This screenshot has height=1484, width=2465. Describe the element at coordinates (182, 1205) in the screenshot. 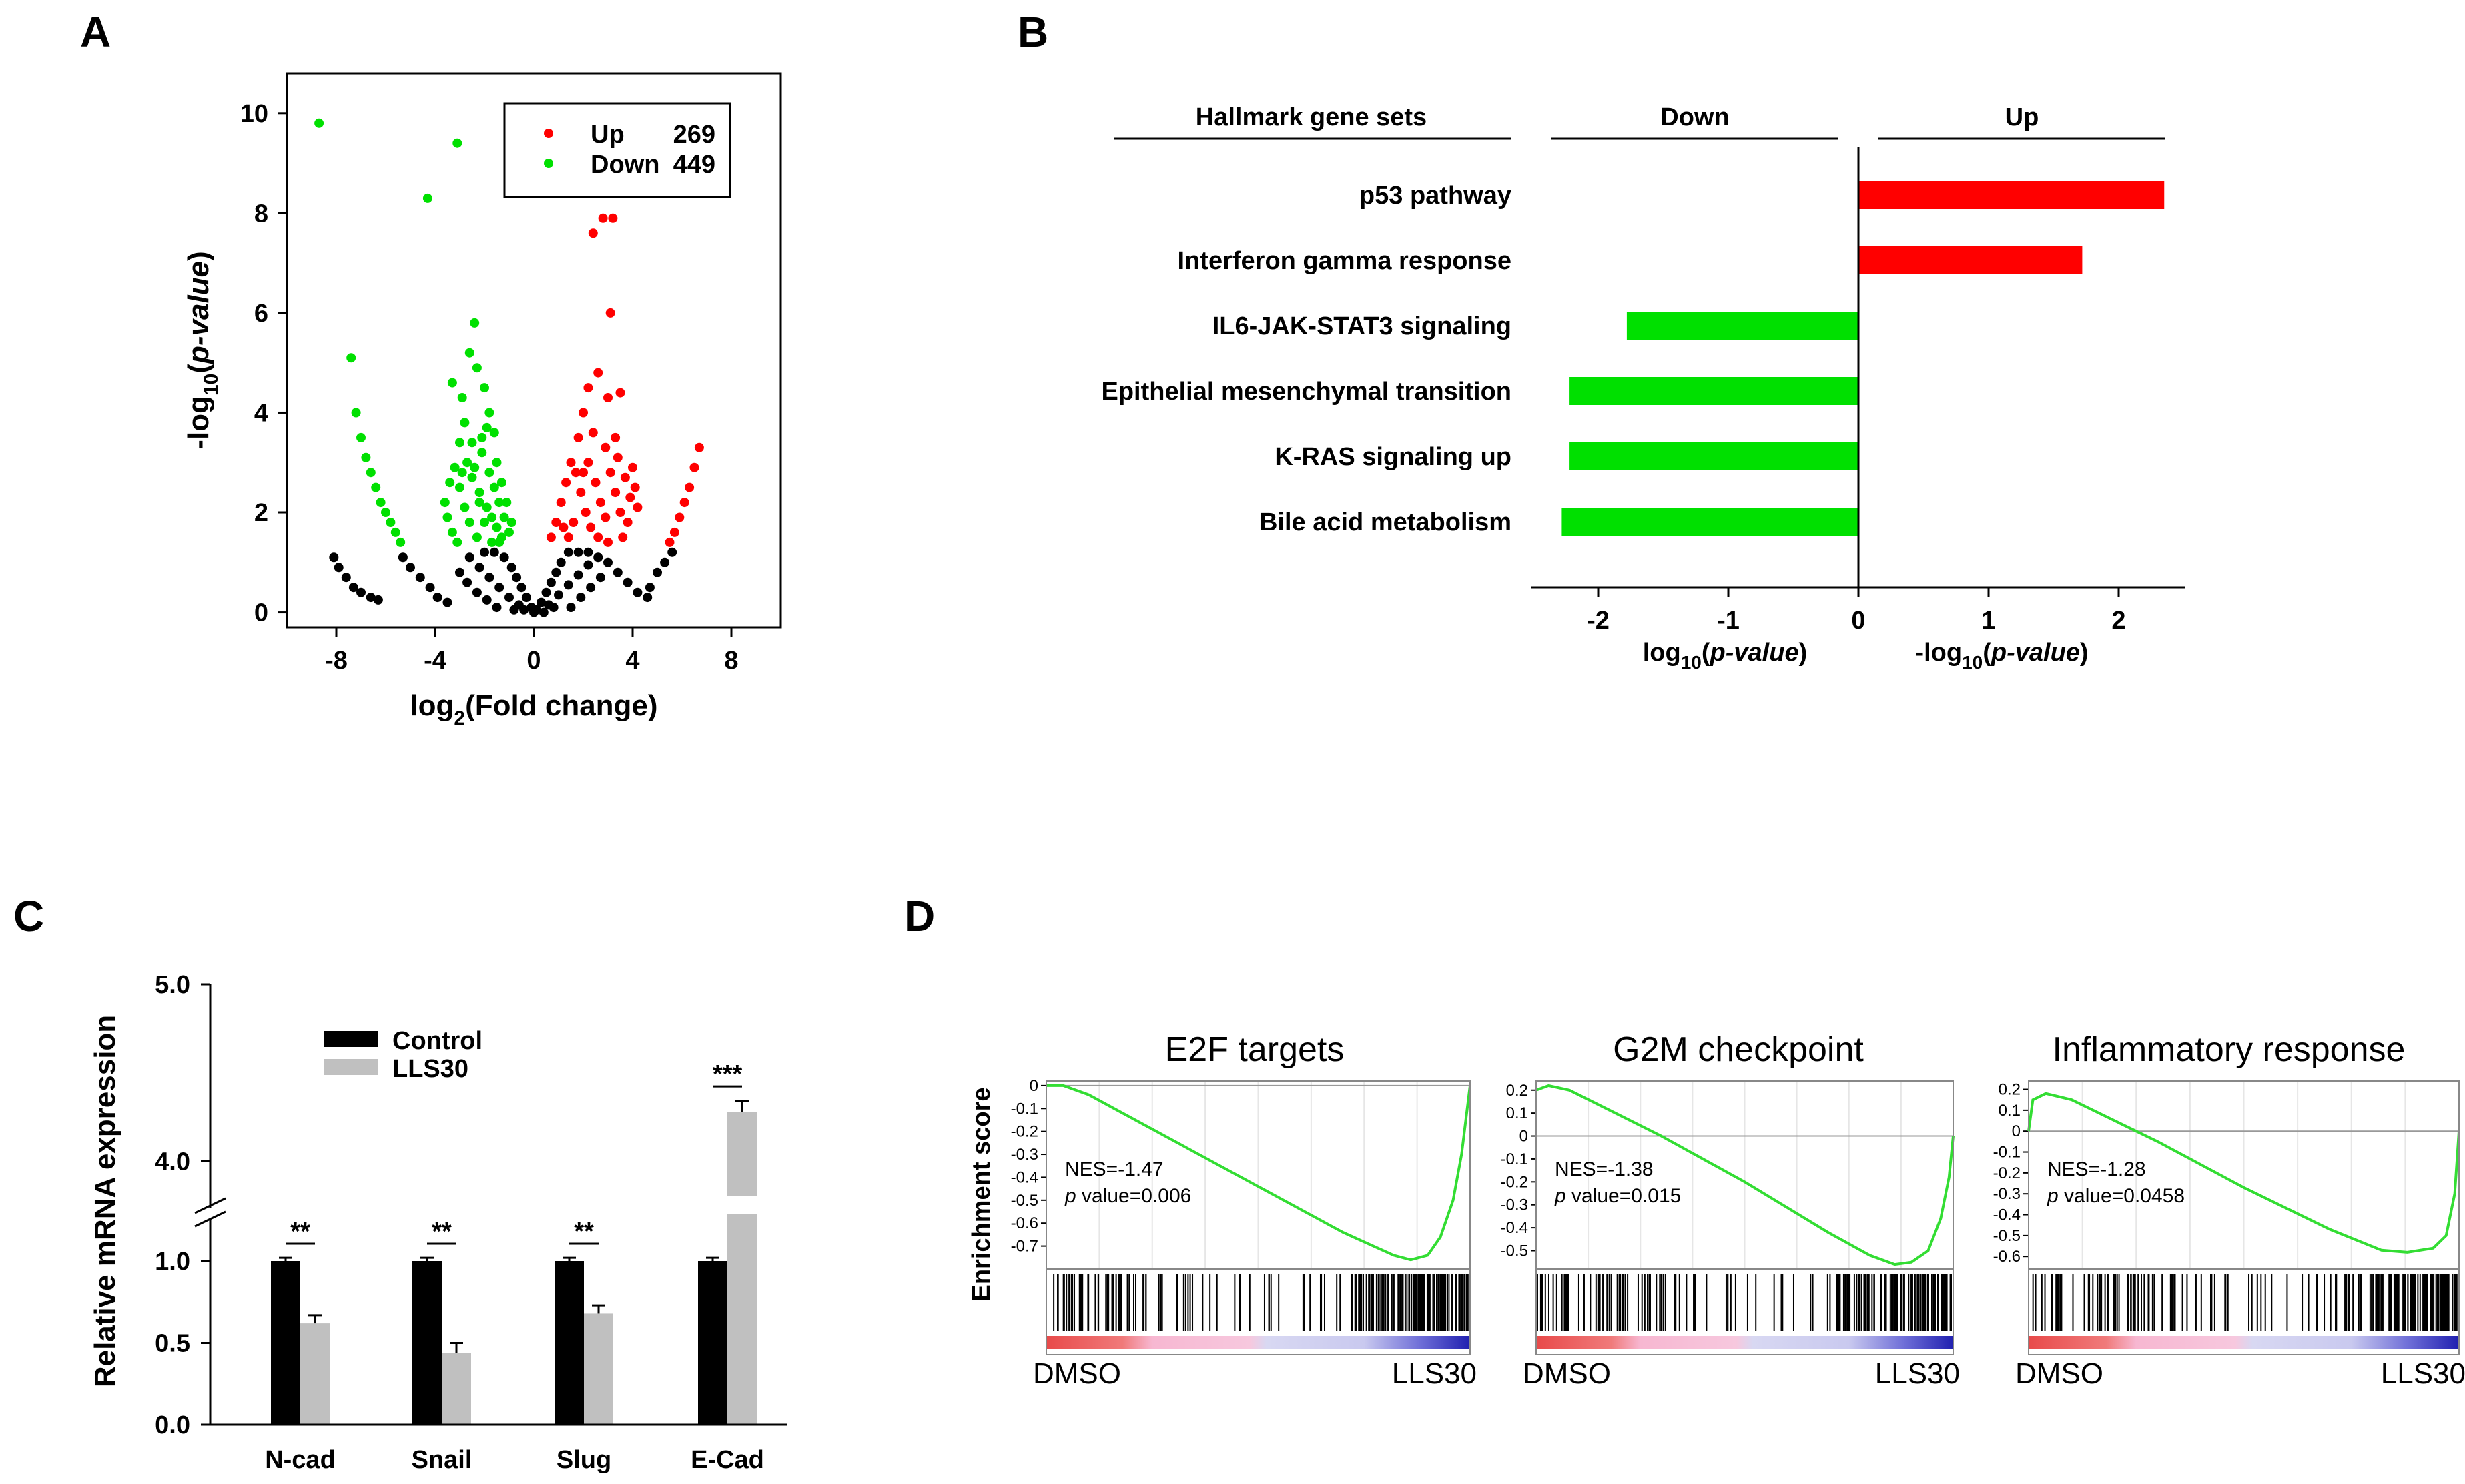

I see `mrna-y-ticks: 0.0 0.5 1.0 4.0 5.0` at that location.